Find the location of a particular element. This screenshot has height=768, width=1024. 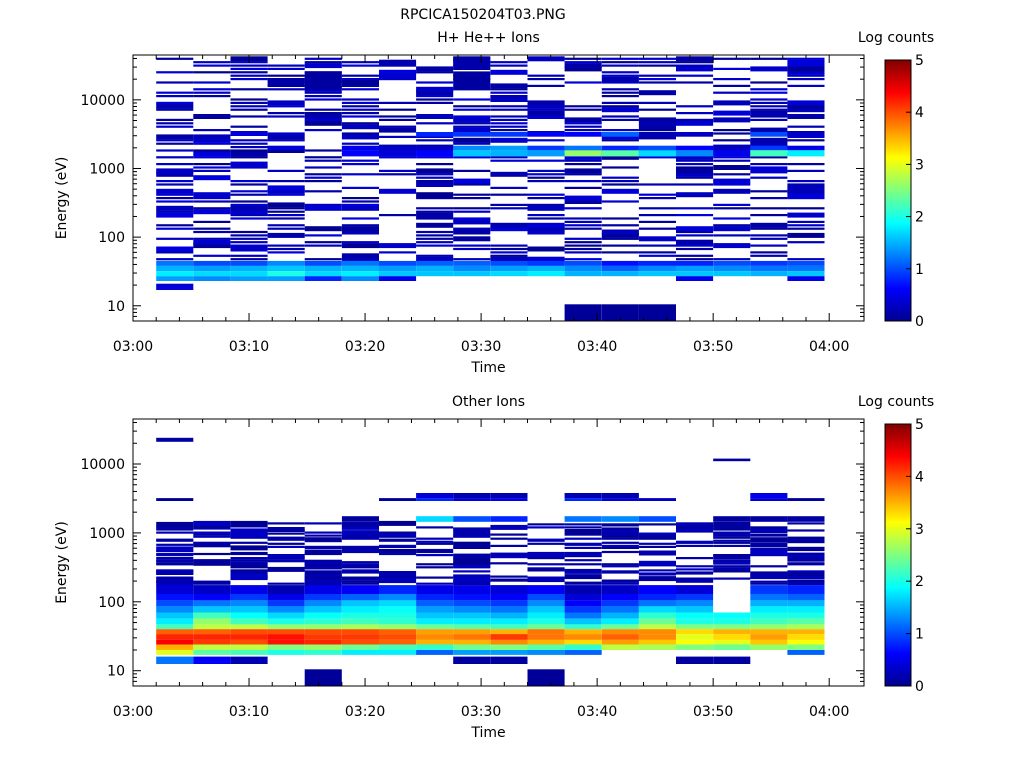

colorbar-tick-label: 3 is located at coordinates (919, 165).